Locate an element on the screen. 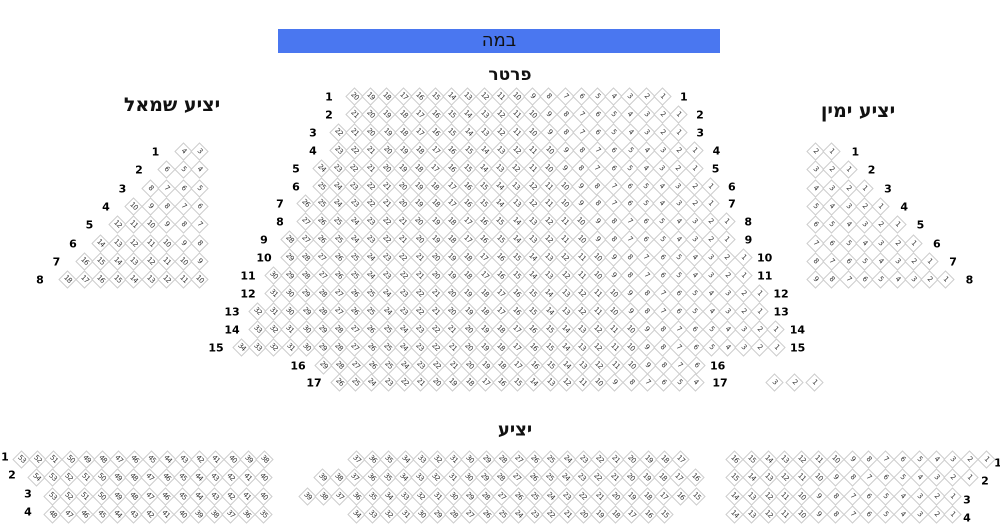  seat-left-balcony-row-8-16: 16 is located at coordinates (100, 279).